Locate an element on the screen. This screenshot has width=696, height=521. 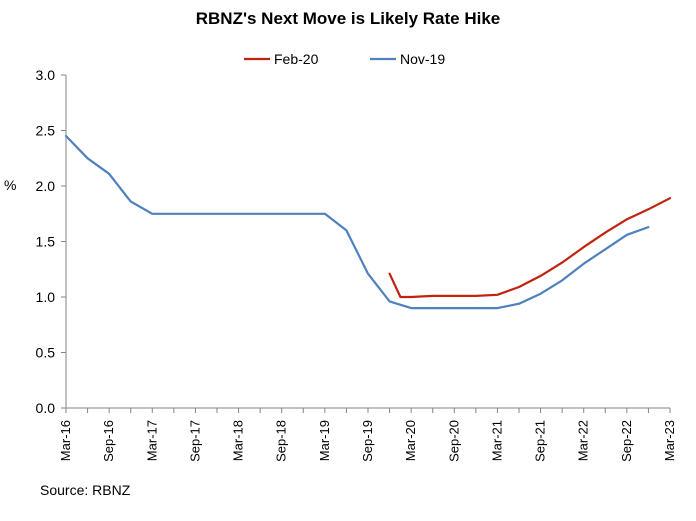
x-tick-label: Mar-19 is located at coordinates (324, 440).